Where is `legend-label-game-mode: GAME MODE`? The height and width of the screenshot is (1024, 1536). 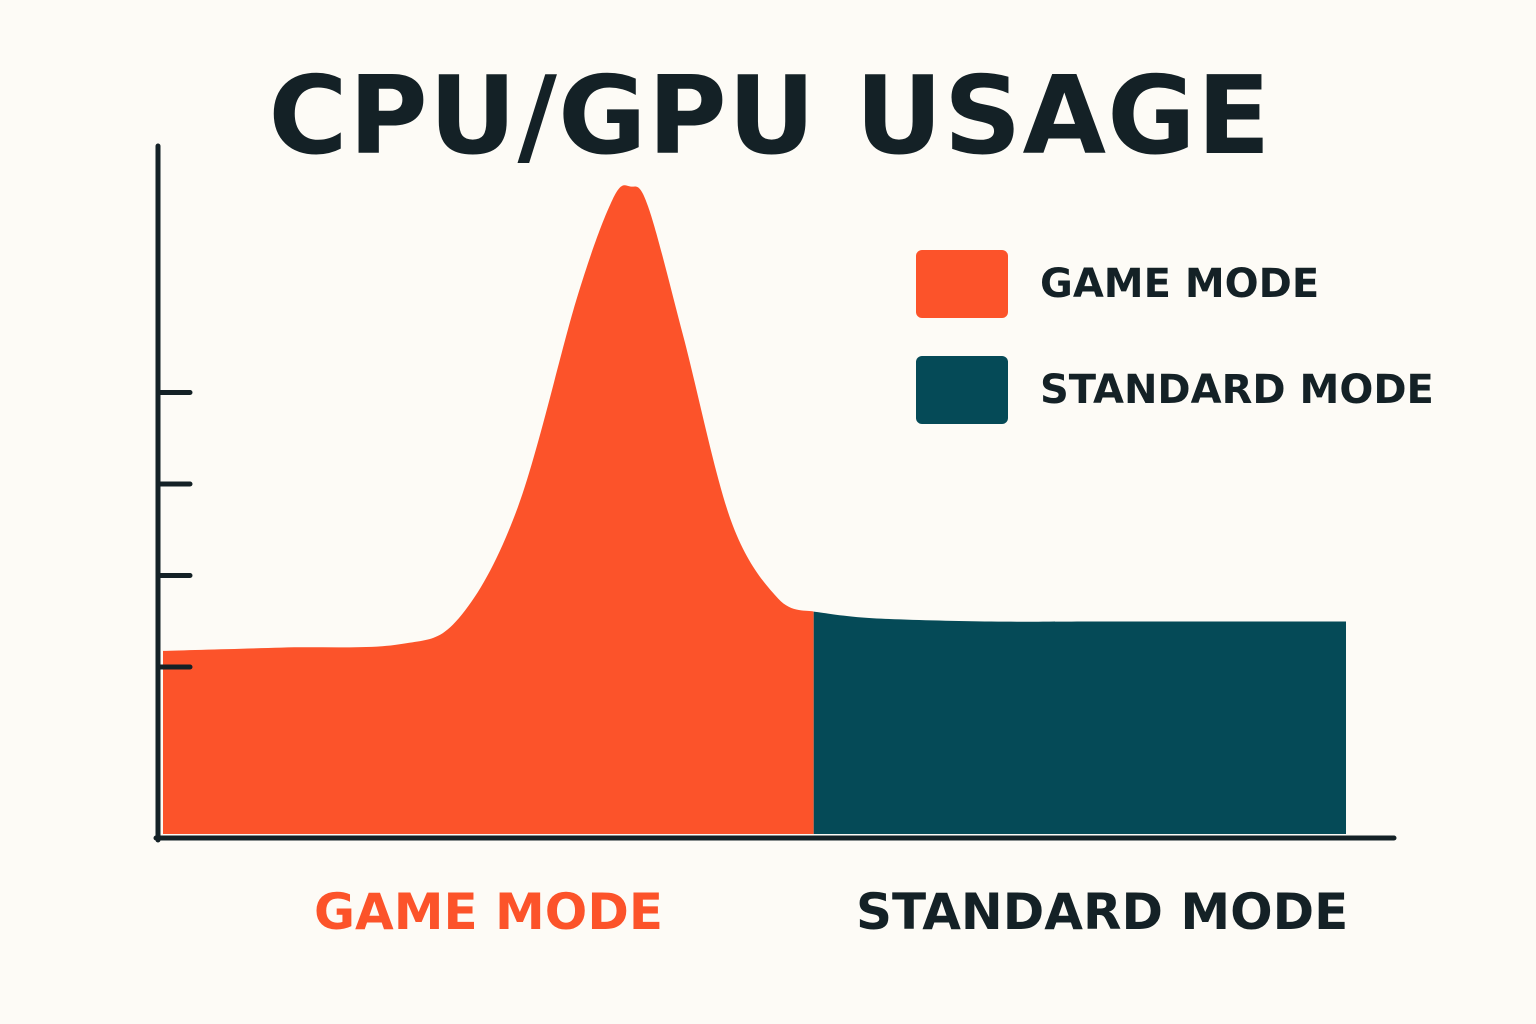
legend-label-game-mode: GAME MODE is located at coordinates (1180, 284).